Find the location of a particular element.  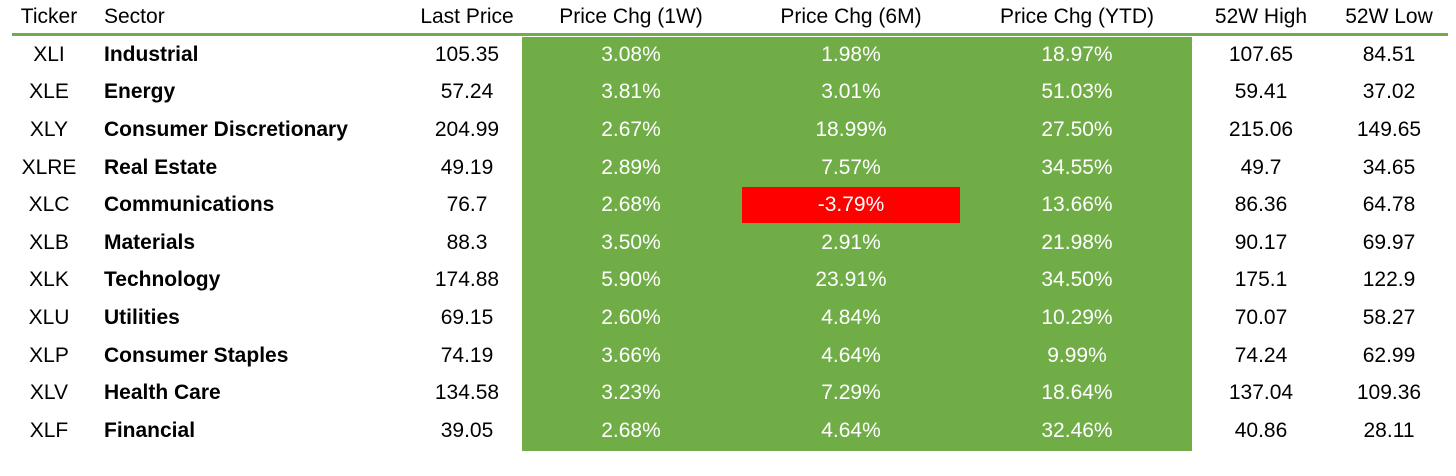

cell-price-chg-1w: 3.08% is located at coordinates (631, 54).